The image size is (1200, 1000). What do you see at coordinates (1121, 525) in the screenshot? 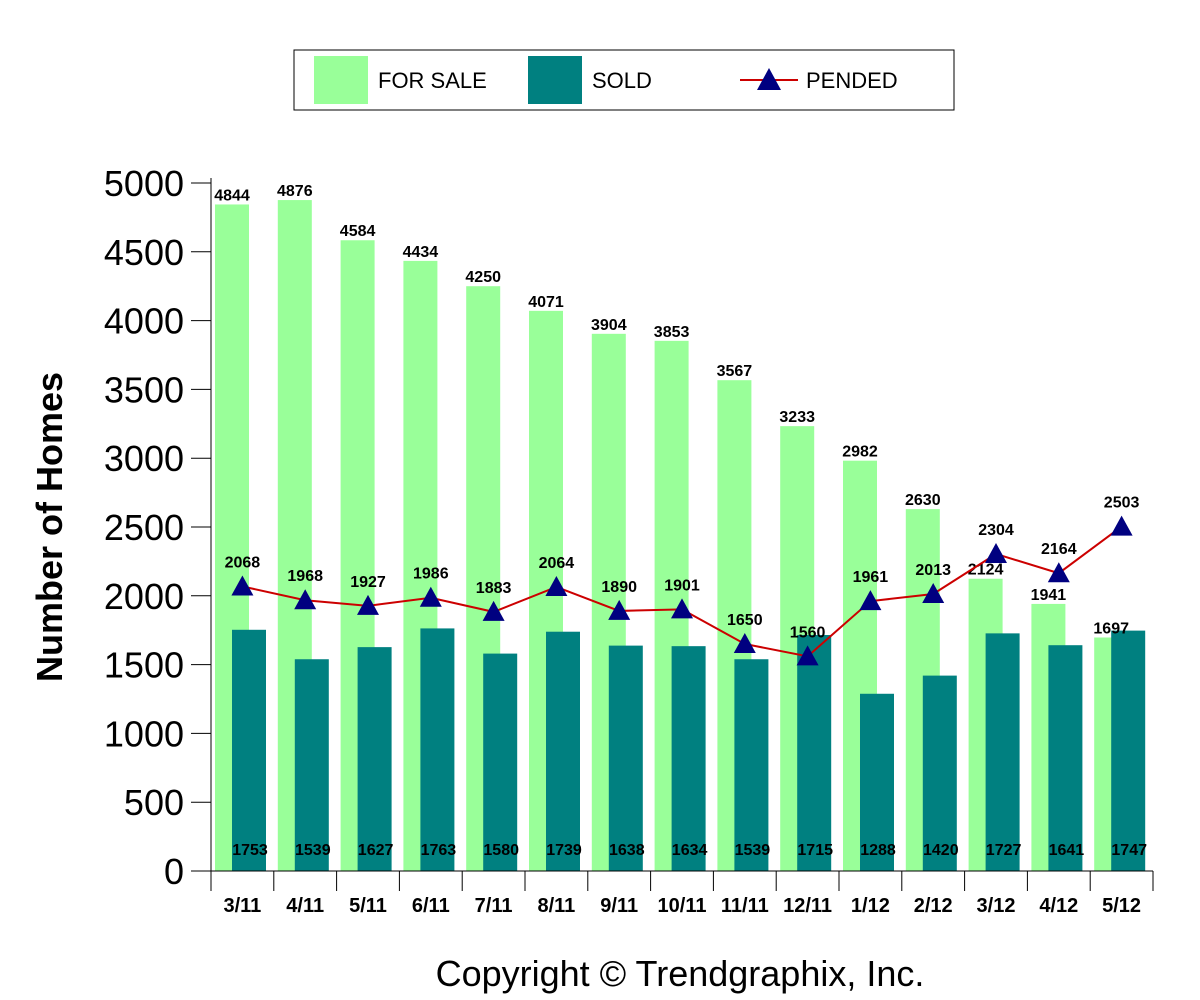
I see `marker-pended-5/12` at bounding box center [1121, 525].